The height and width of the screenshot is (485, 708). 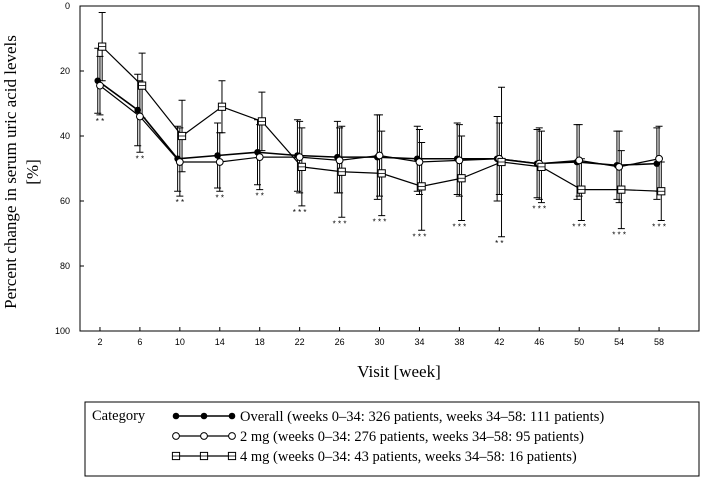 I want to click on y-tick-label: 0, so click(x=67, y=6).